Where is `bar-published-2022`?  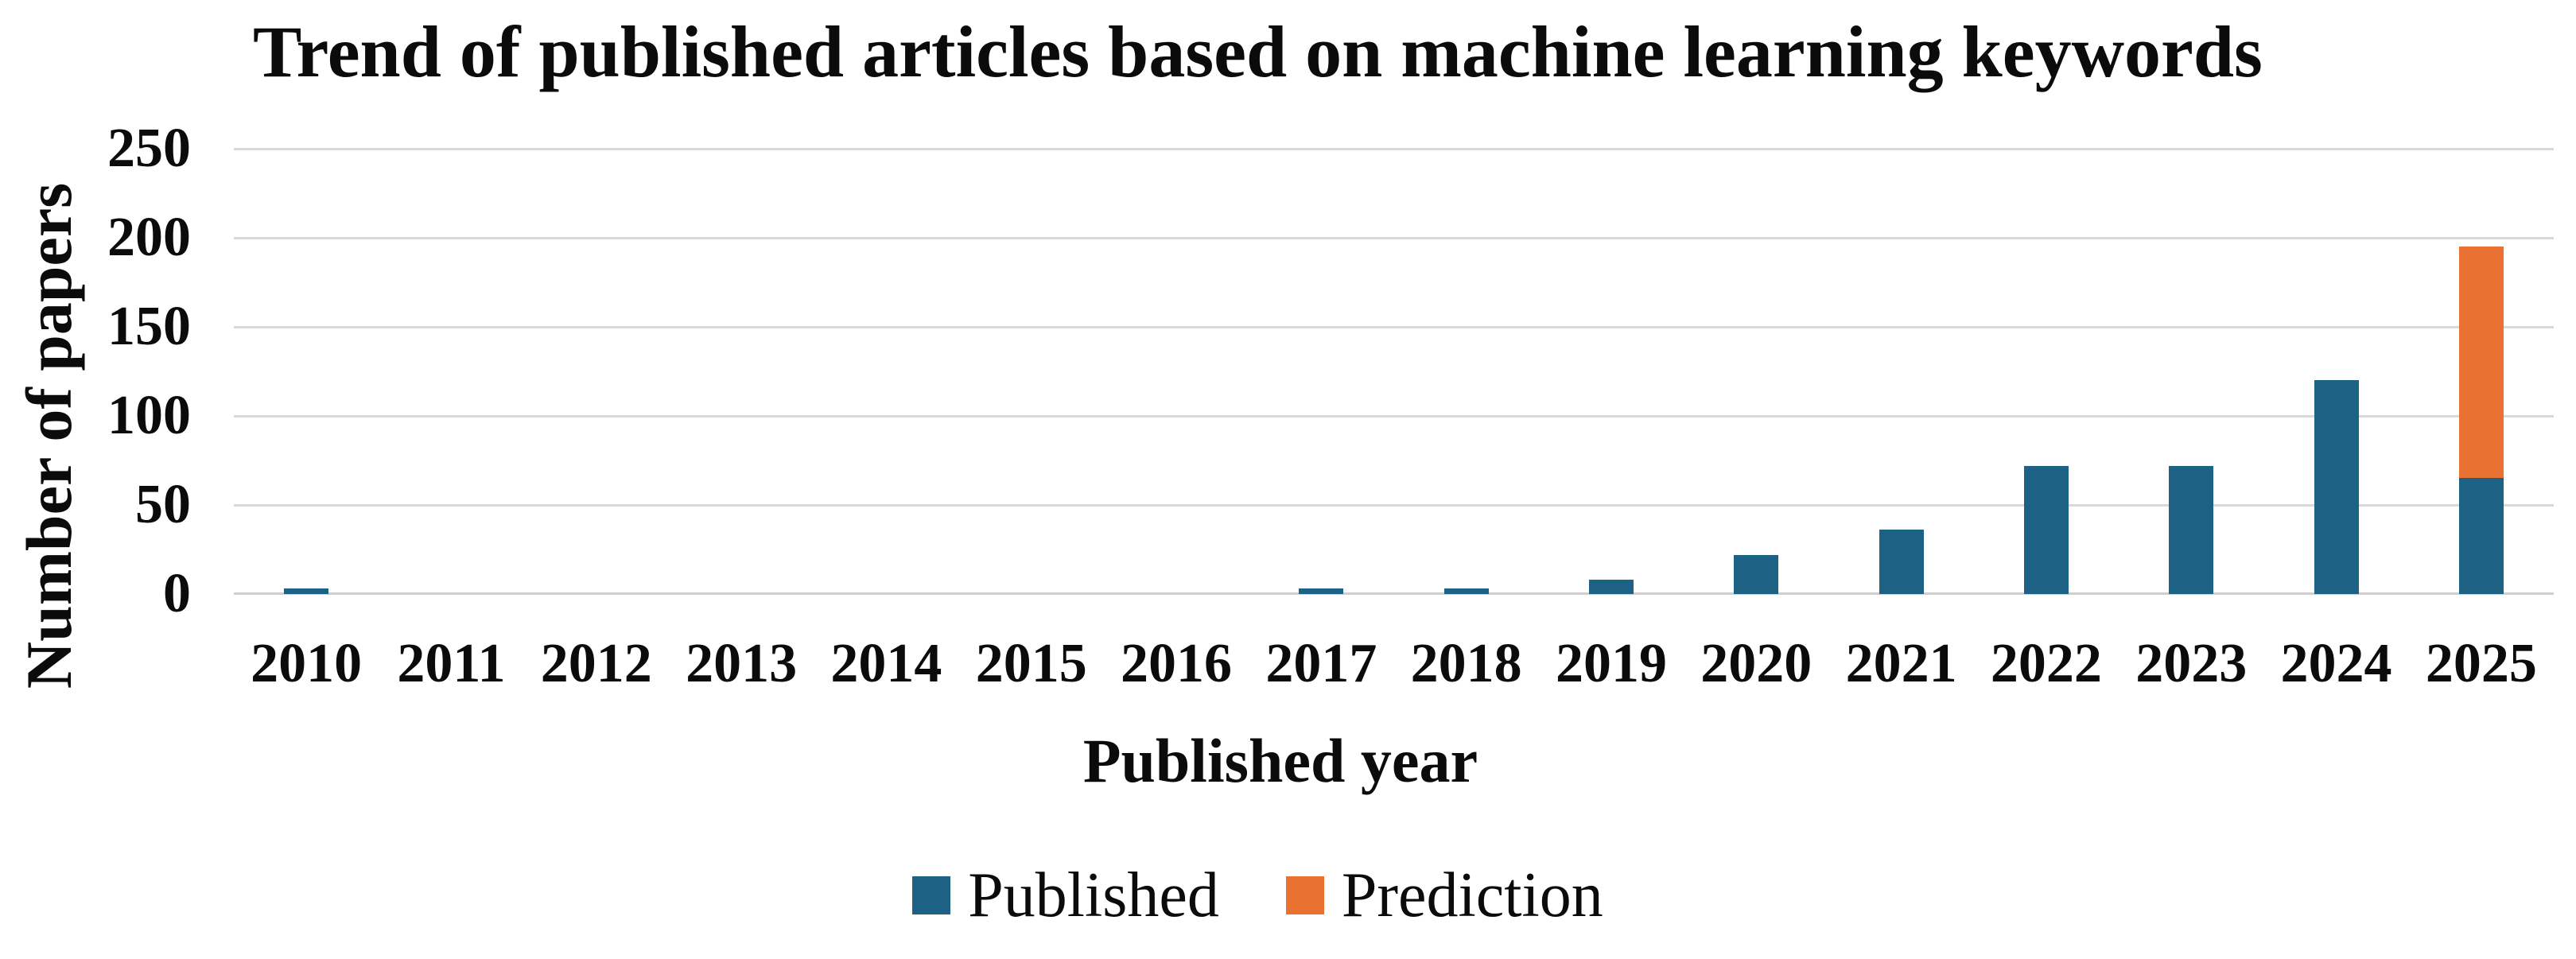 bar-published-2022 is located at coordinates (2046, 529).